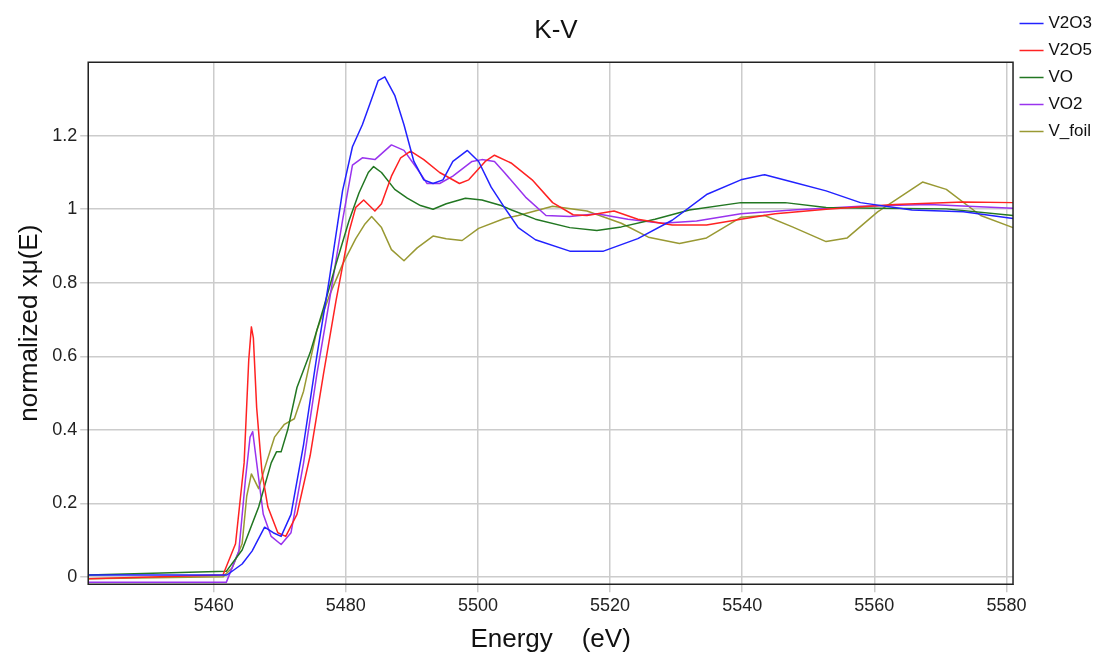 The image size is (1112, 664). I want to click on x-tick-label: 5460, so click(213, 604).